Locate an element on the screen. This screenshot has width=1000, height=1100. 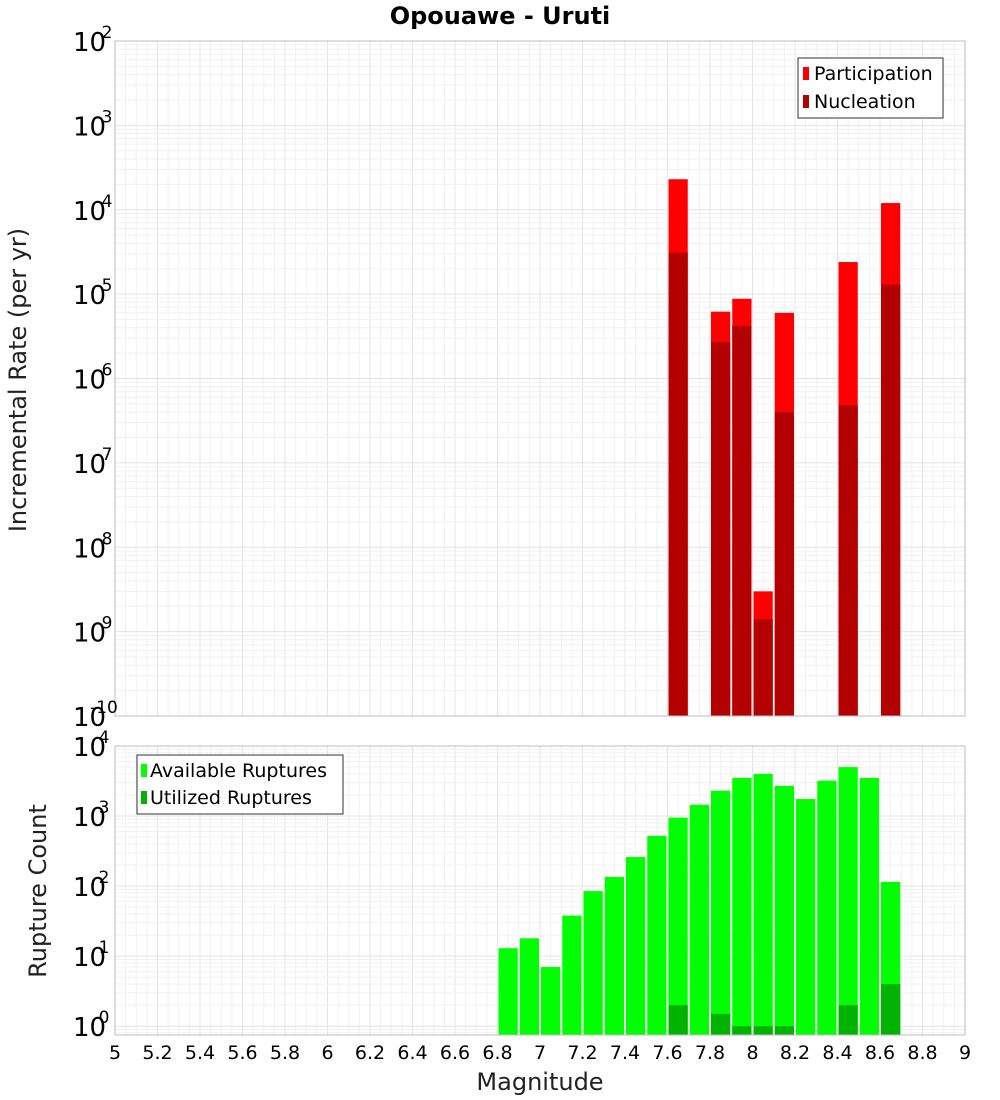
legend-swatch-nucleation is located at coordinates (806, 101).